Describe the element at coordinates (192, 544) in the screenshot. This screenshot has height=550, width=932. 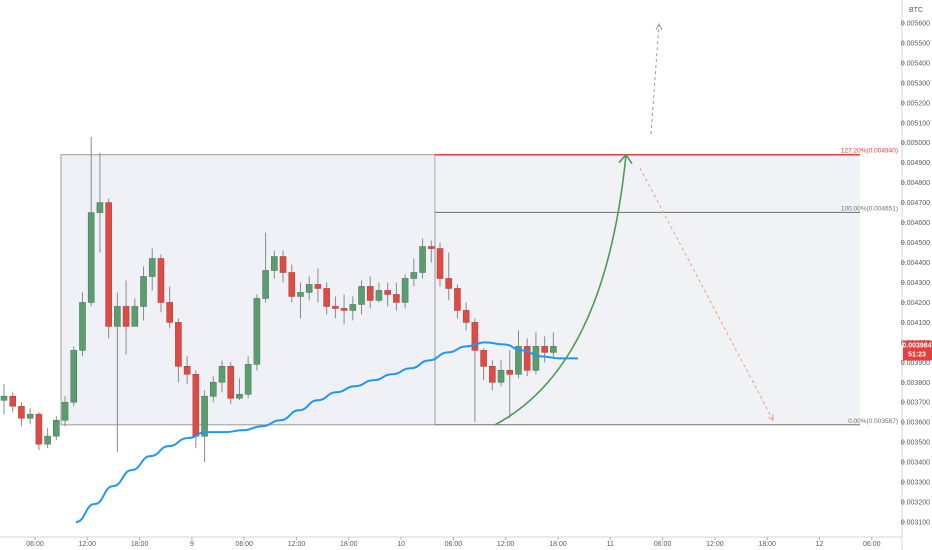
I see `time-tick-label: 9` at that location.